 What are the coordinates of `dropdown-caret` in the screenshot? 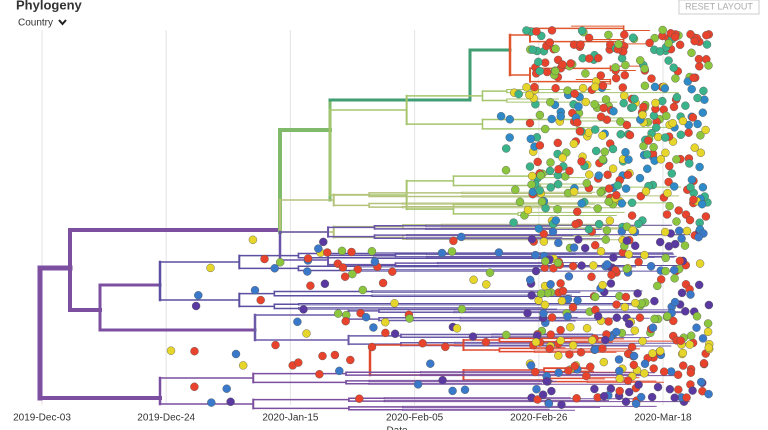 It's located at (62, 22).